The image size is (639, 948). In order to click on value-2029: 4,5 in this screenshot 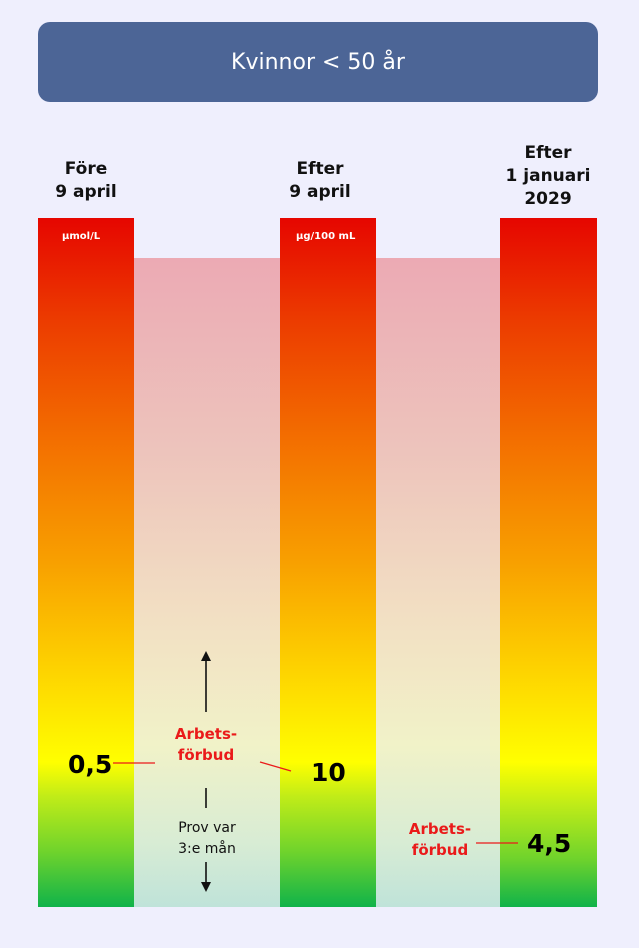, I will do `click(549, 843)`.